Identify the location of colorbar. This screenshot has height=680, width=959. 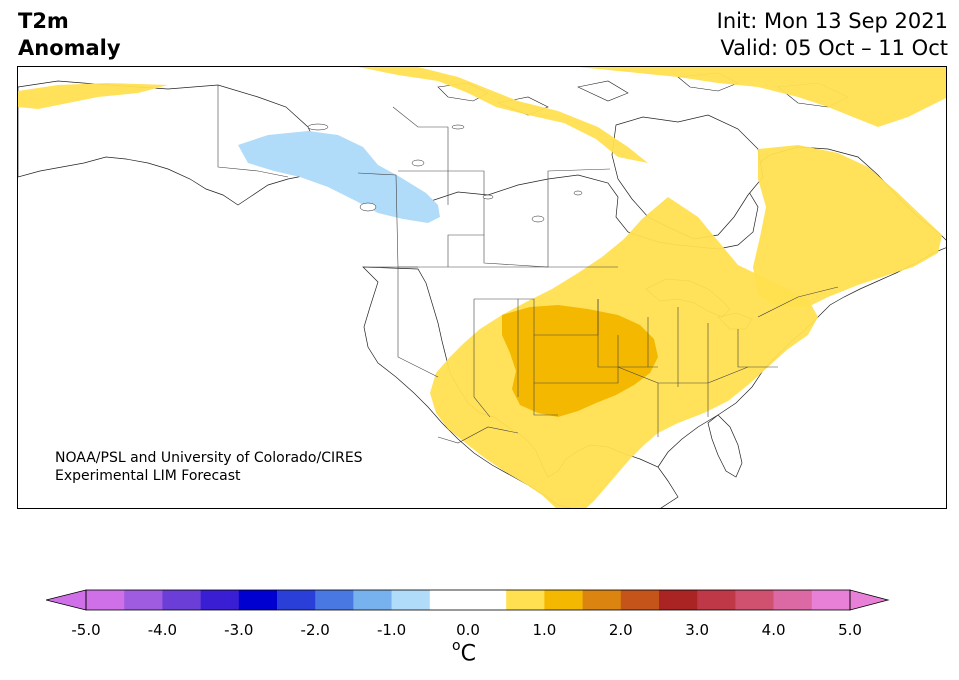
(468, 600).